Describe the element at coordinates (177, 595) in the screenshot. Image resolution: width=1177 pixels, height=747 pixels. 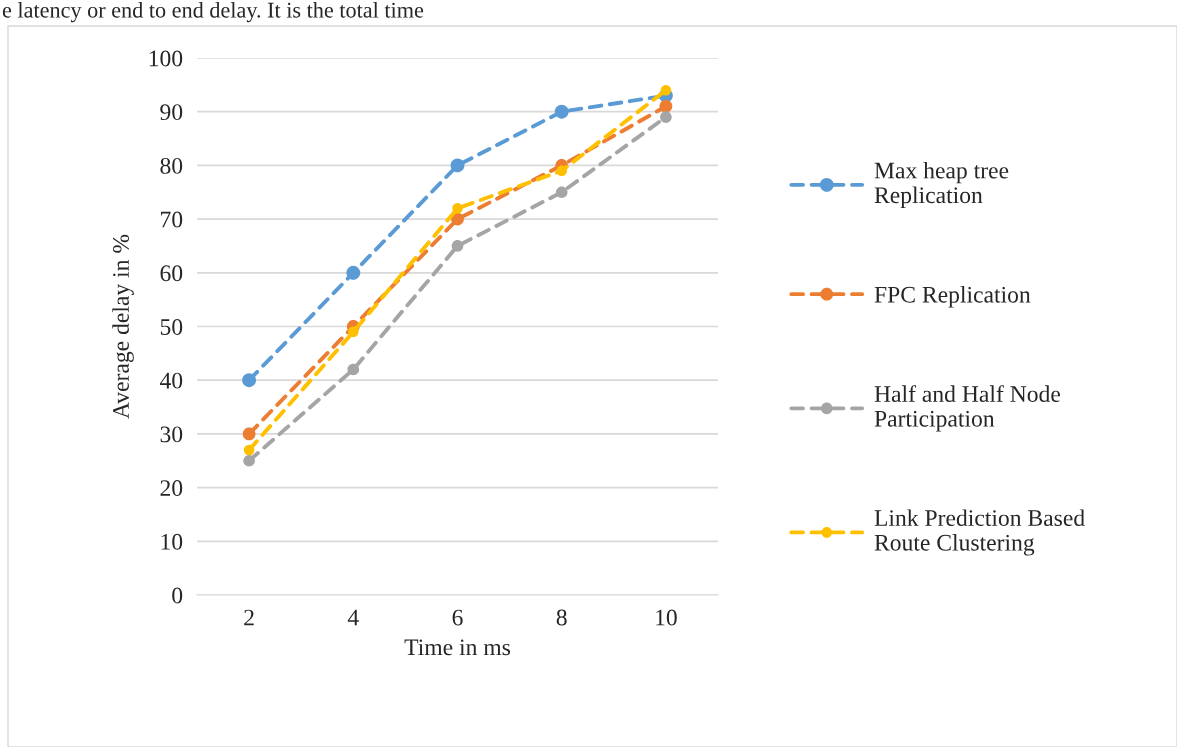
I see `y-tick-label: 0` at that location.